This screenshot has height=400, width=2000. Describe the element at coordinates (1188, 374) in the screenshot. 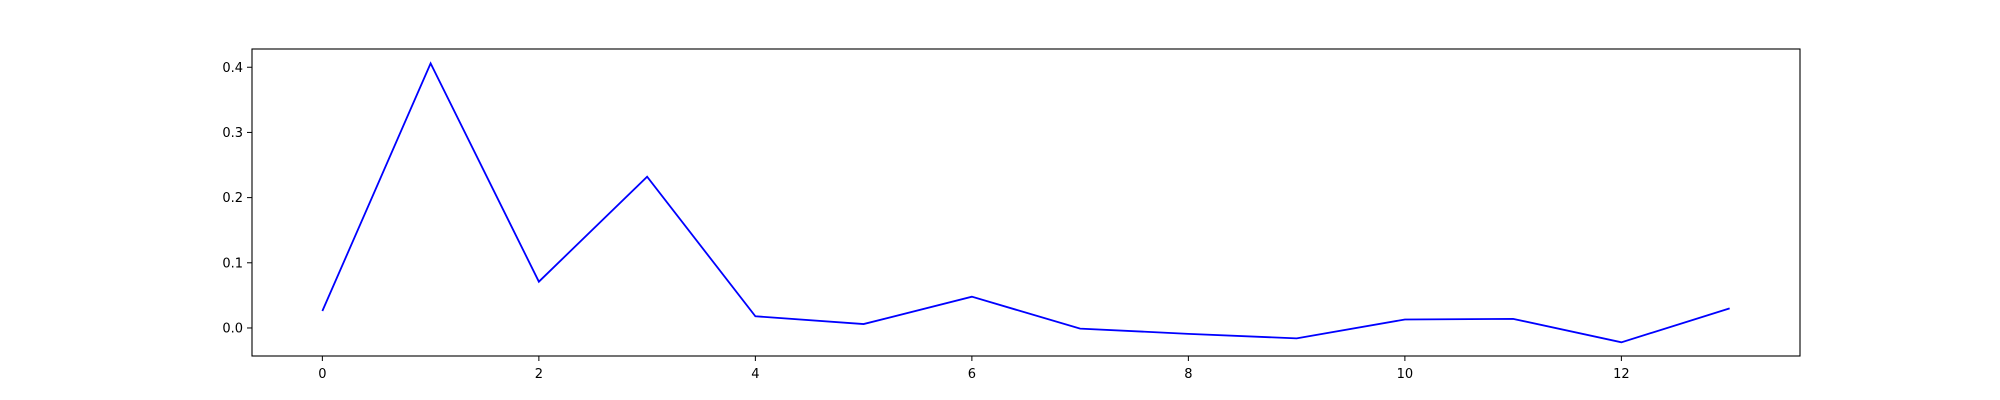

I see `x-tick-label: 8` at that location.